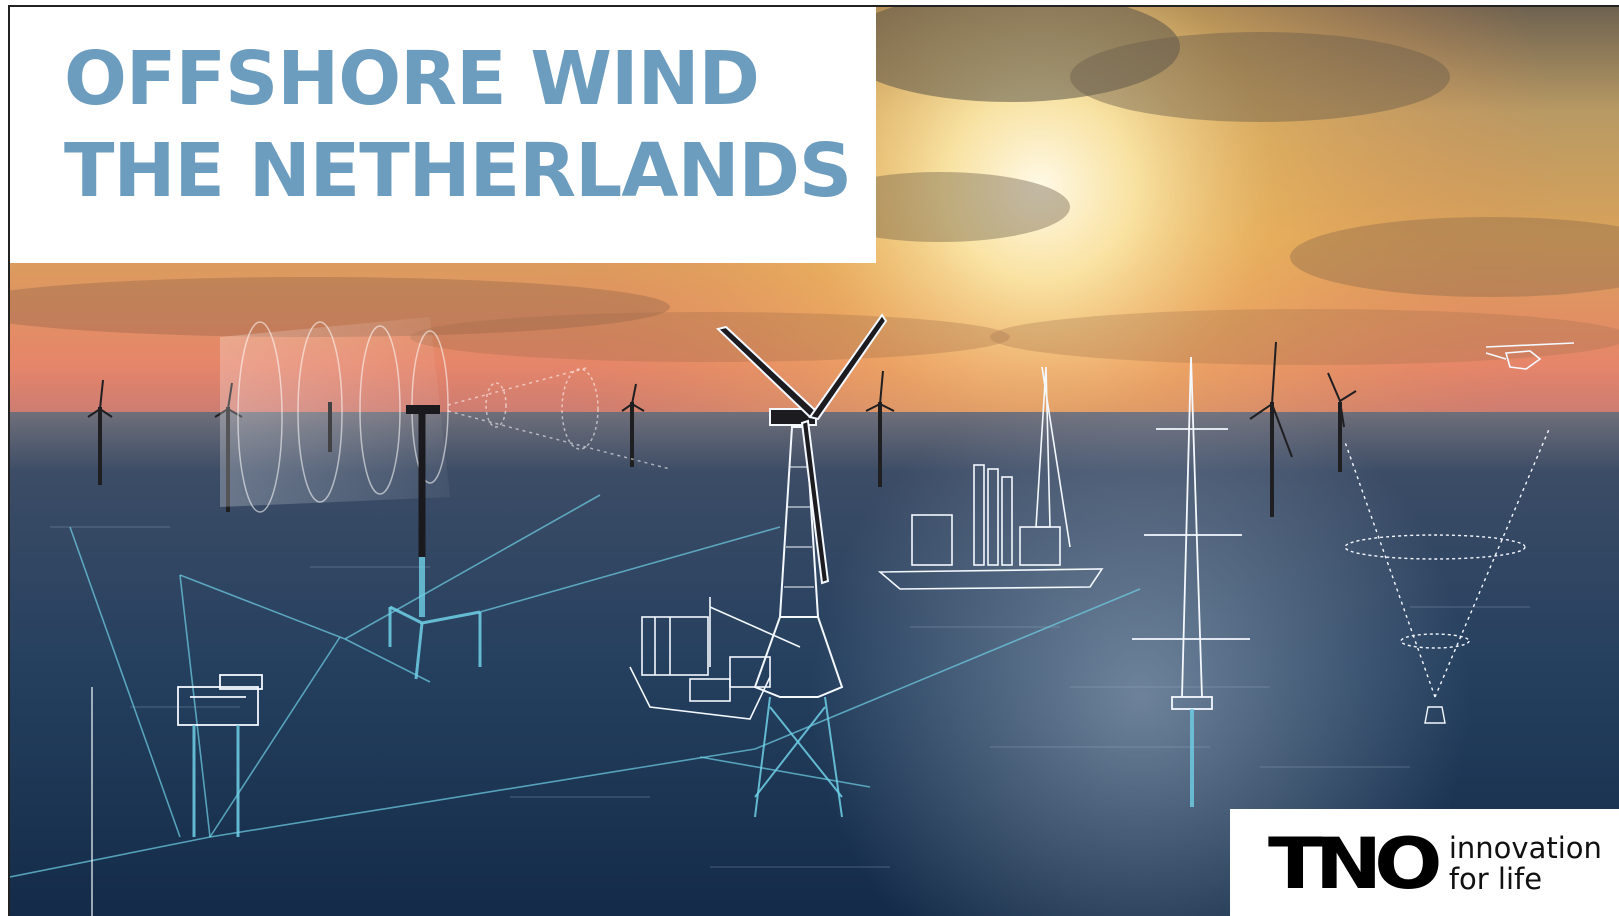  I want to click on logo-tagline: innovation for life, so click(1525, 863).